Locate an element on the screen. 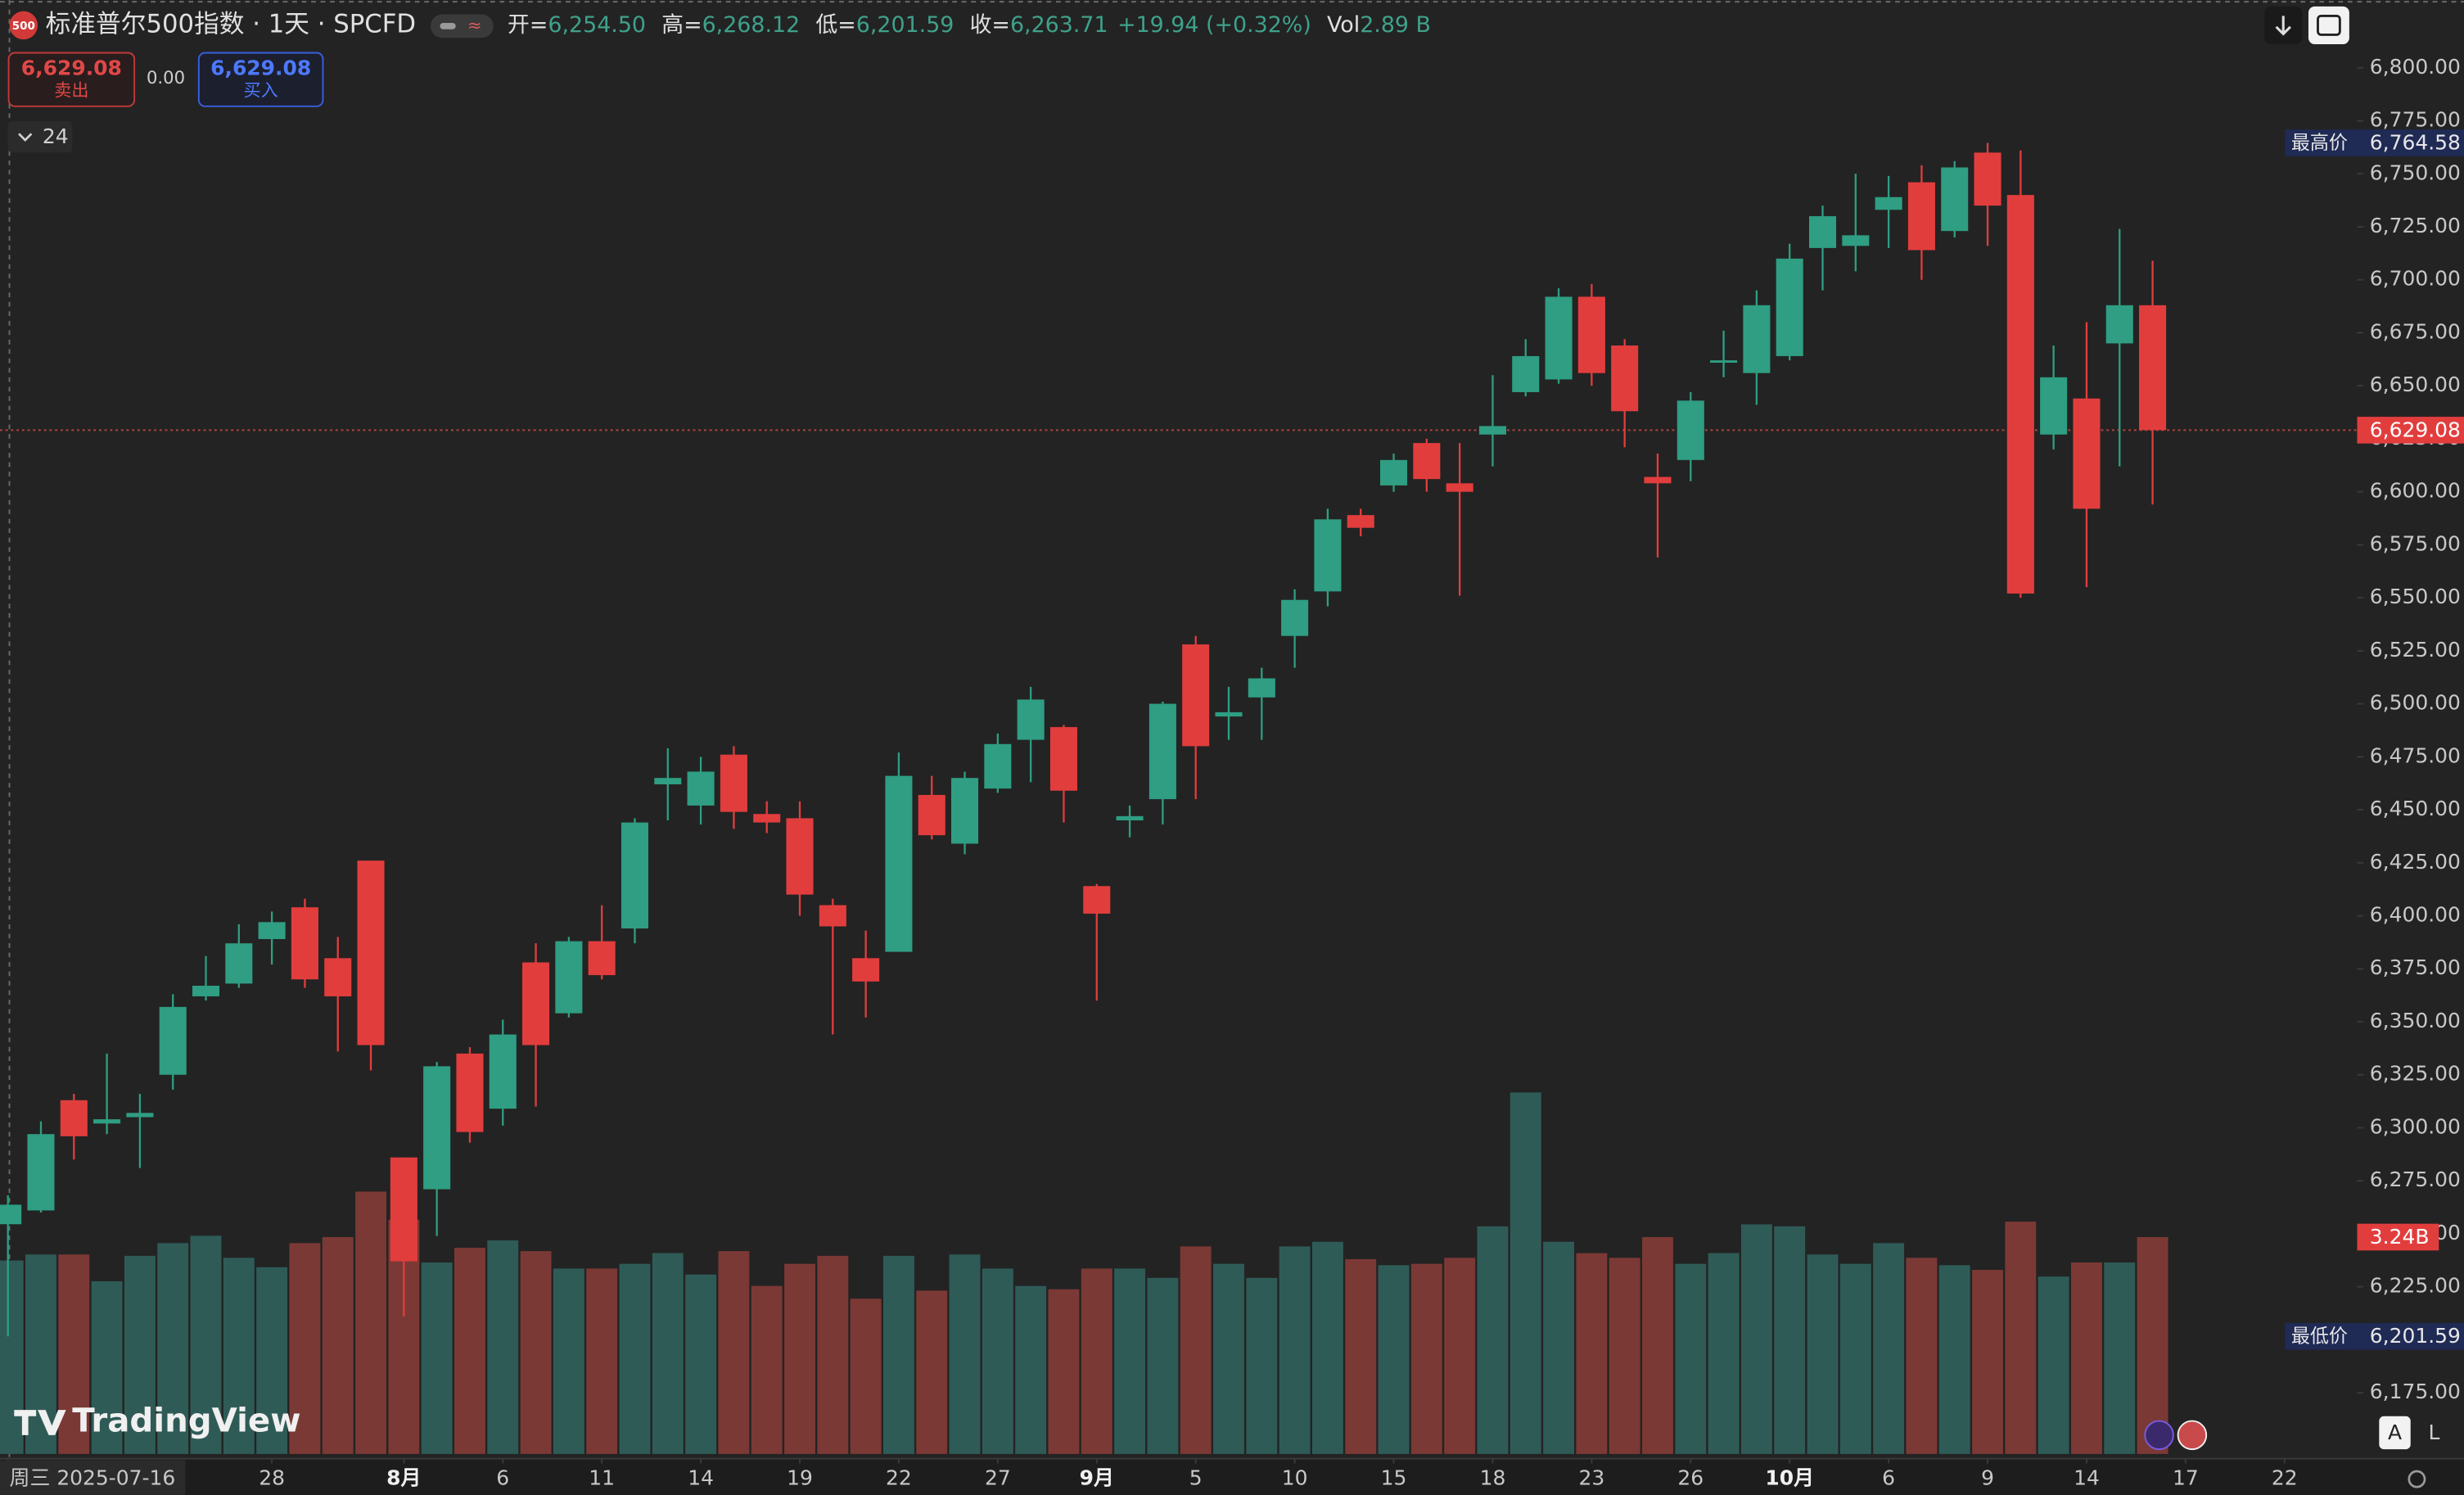 This screenshot has height=1495, width=2464. buy-button is located at coordinates (260, 79).